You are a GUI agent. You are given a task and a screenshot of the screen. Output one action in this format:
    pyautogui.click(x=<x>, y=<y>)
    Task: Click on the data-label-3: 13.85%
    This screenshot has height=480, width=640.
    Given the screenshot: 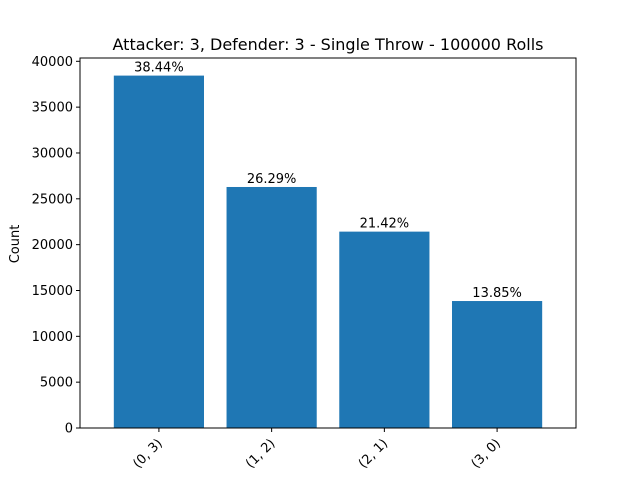 What is the action you would take?
    pyautogui.click(x=497, y=293)
    